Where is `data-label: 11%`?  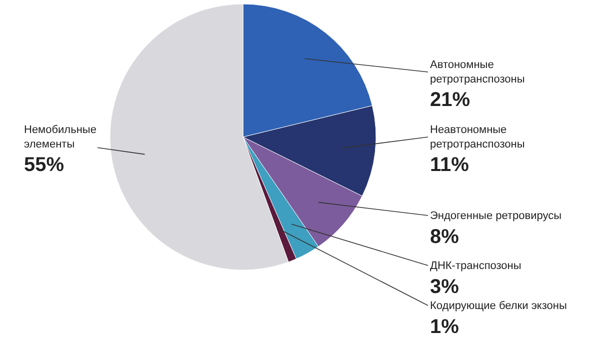
data-label: 11% is located at coordinates (450, 165).